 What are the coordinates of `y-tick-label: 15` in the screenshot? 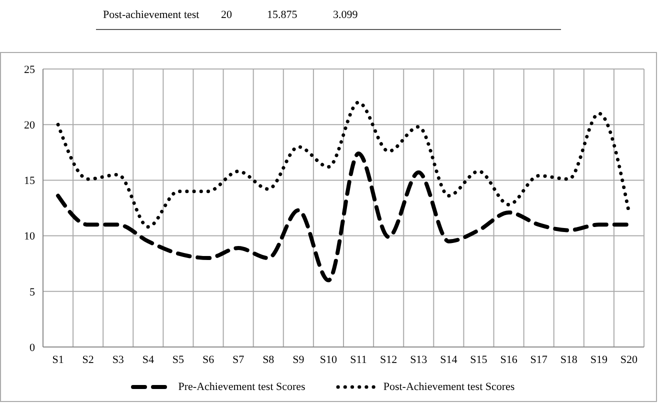 It's located at (30, 181).